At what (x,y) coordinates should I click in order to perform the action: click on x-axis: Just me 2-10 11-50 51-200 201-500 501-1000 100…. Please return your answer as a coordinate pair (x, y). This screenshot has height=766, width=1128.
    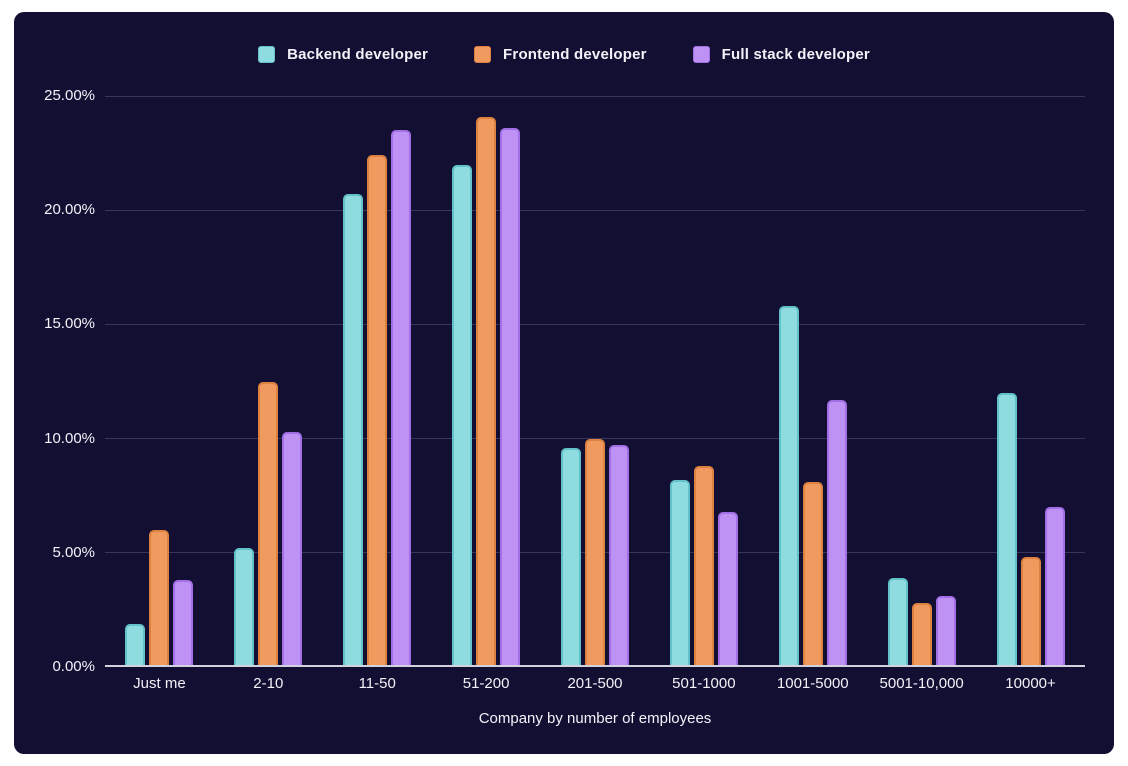
    Looking at the image, I should click on (595, 685).